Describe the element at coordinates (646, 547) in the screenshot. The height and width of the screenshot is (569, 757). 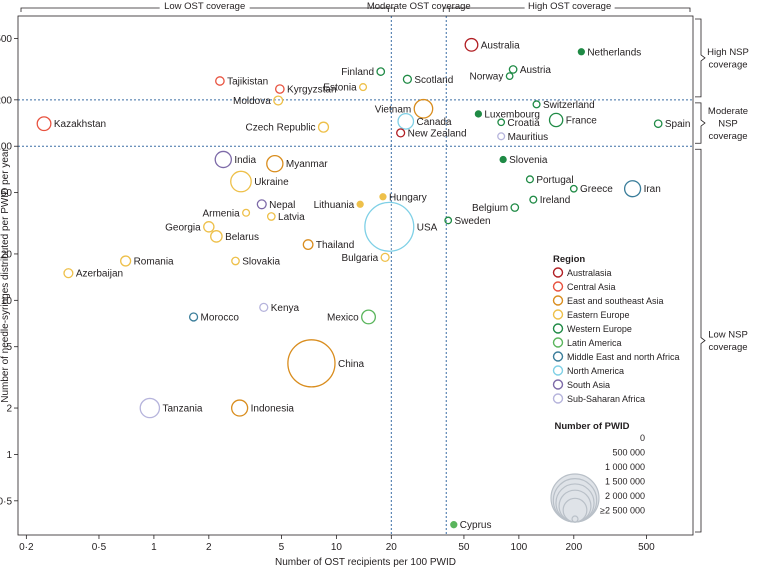
I see `x-tick-label: 500` at that location.